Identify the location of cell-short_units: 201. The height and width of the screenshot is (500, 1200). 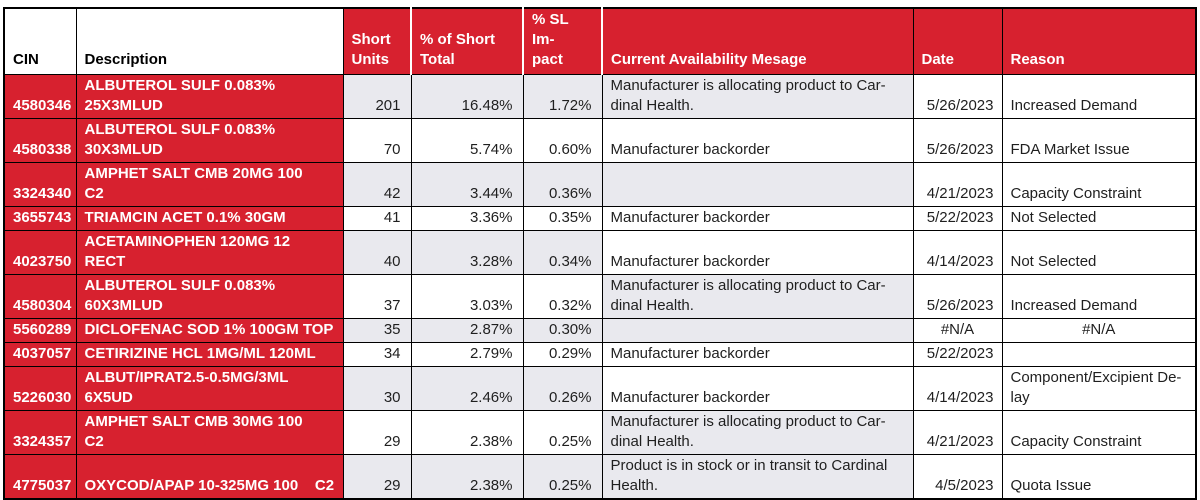
(377, 96).